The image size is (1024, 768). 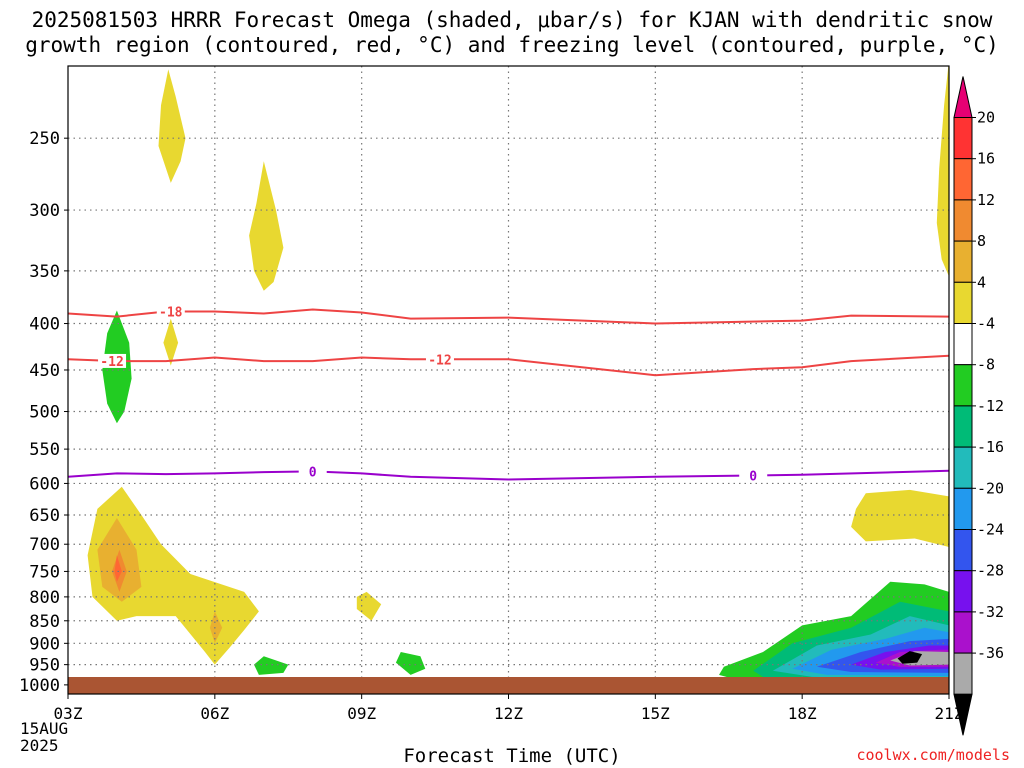 What do you see at coordinates (990, 447) in the screenshot?
I see `colorbar-label: -16` at bounding box center [990, 447].